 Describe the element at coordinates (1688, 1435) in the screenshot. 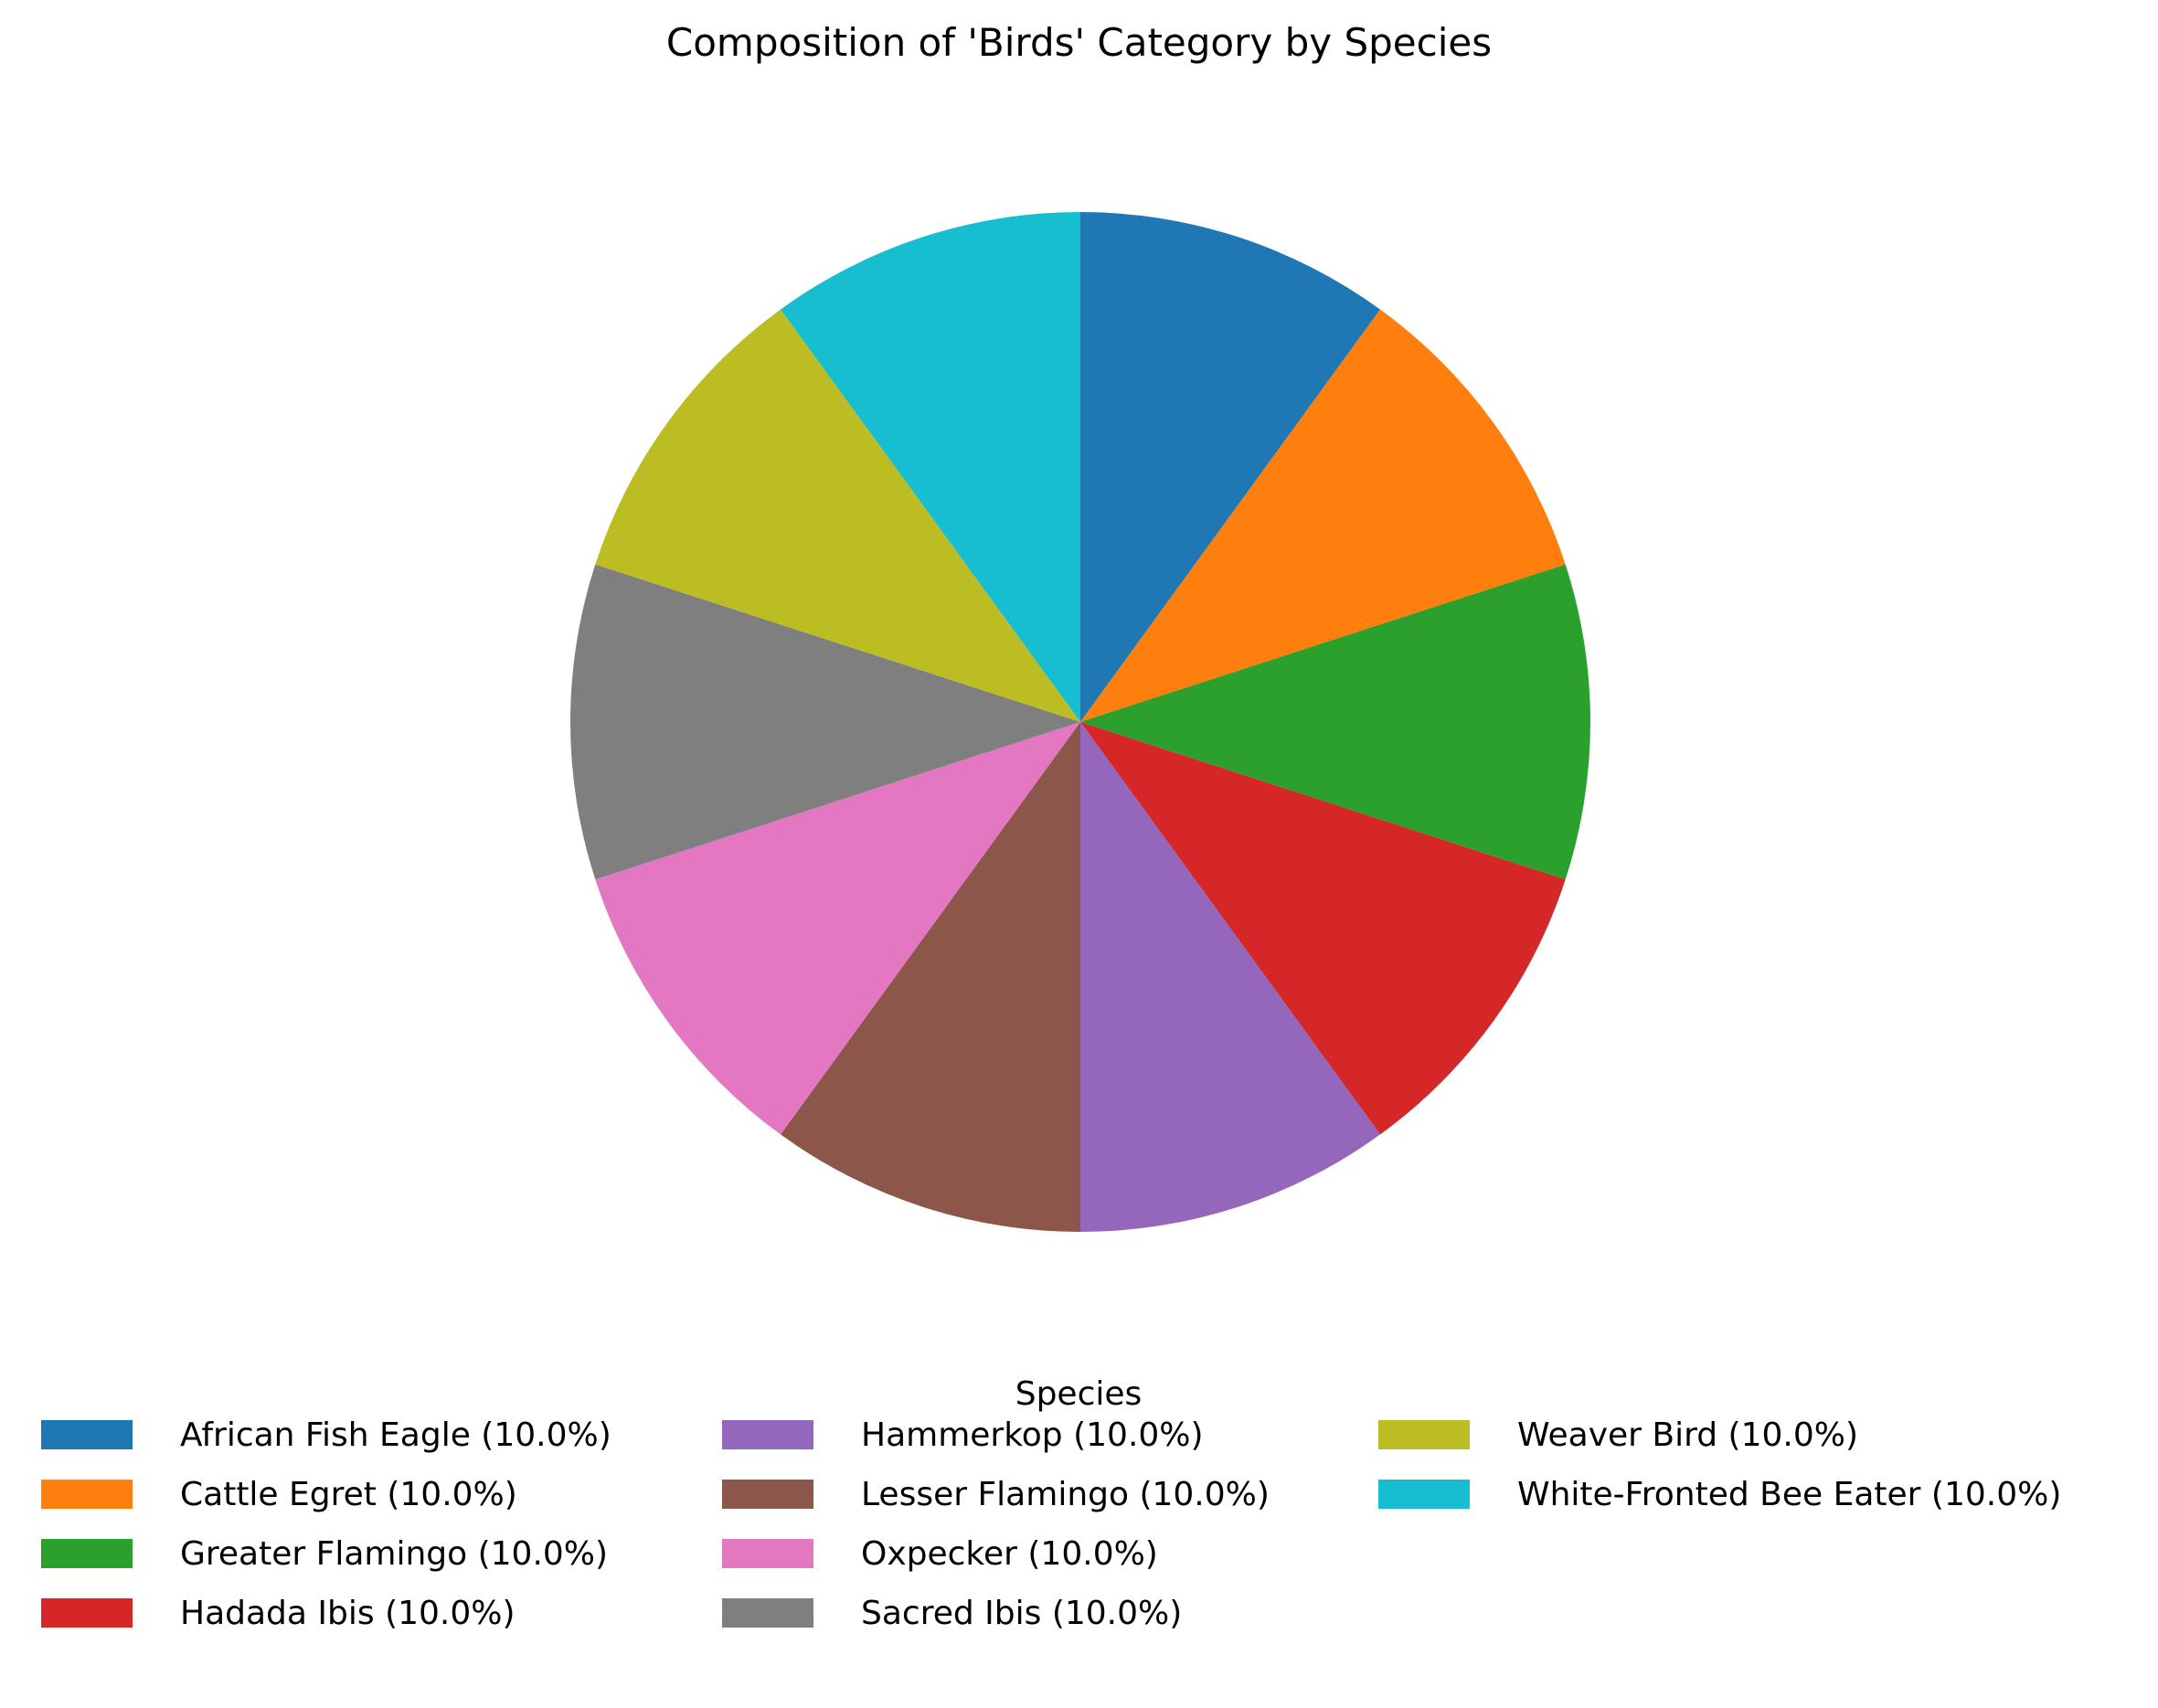

I see `legend-label: Weaver Bird (10.0%)` at that location.